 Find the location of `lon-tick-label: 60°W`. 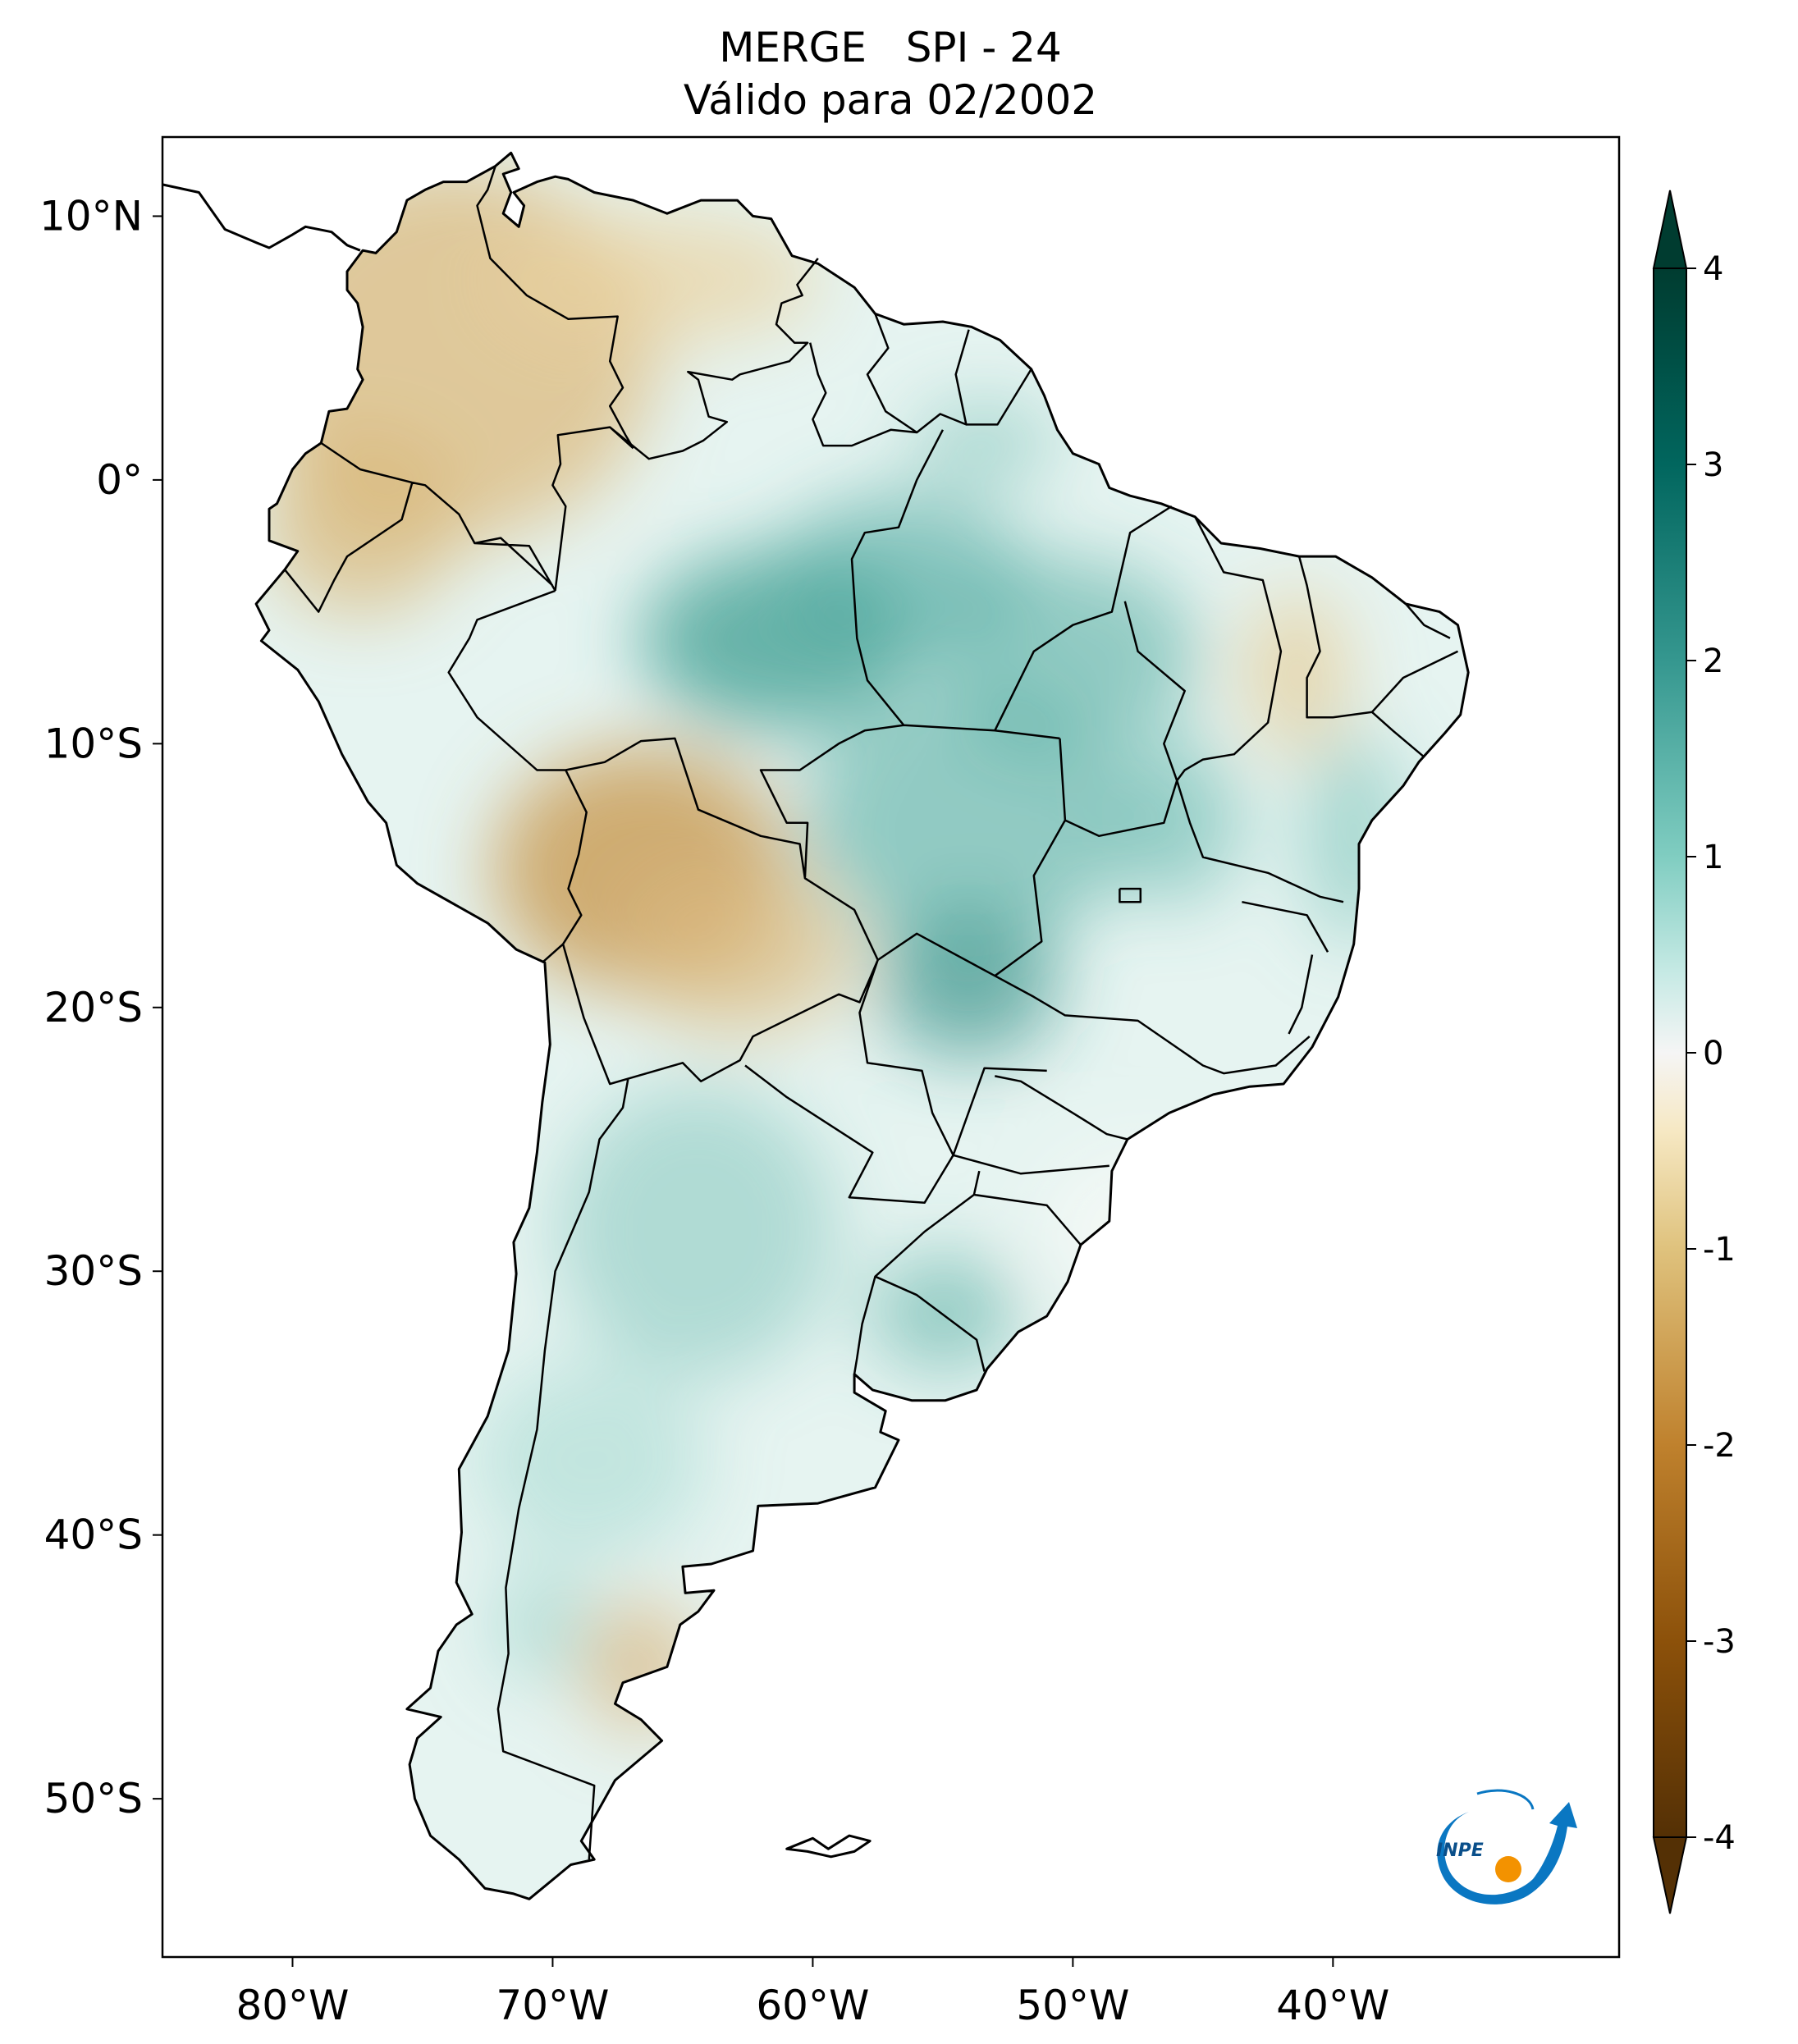

lon-tick-label: 60°W is located at coordinates (812, 2006).